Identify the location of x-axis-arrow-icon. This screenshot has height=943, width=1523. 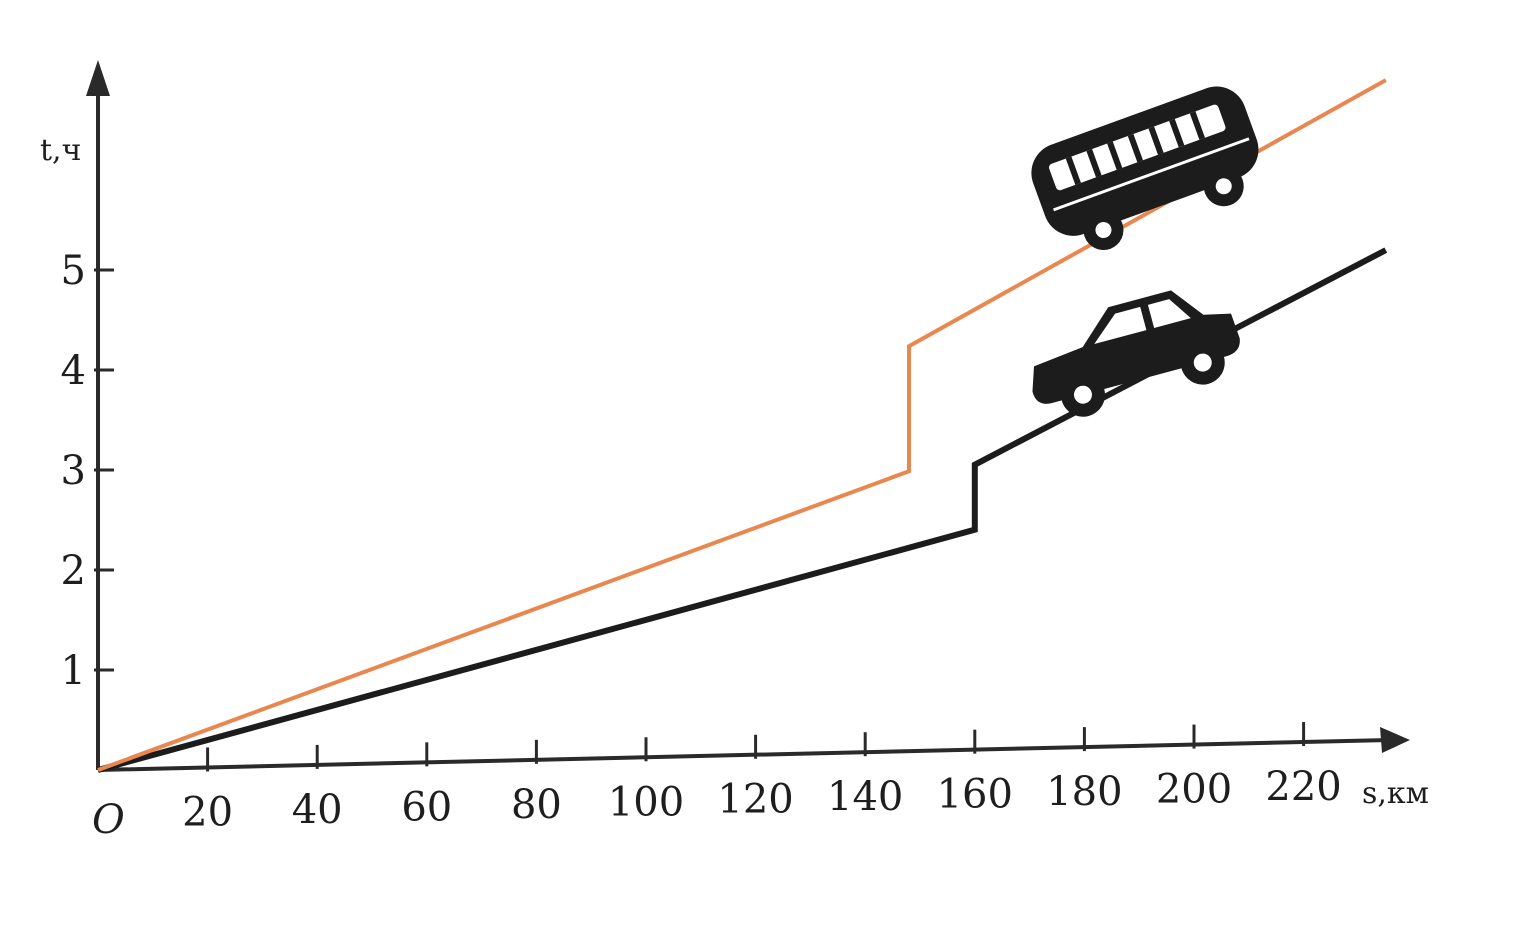
(1395, 740).